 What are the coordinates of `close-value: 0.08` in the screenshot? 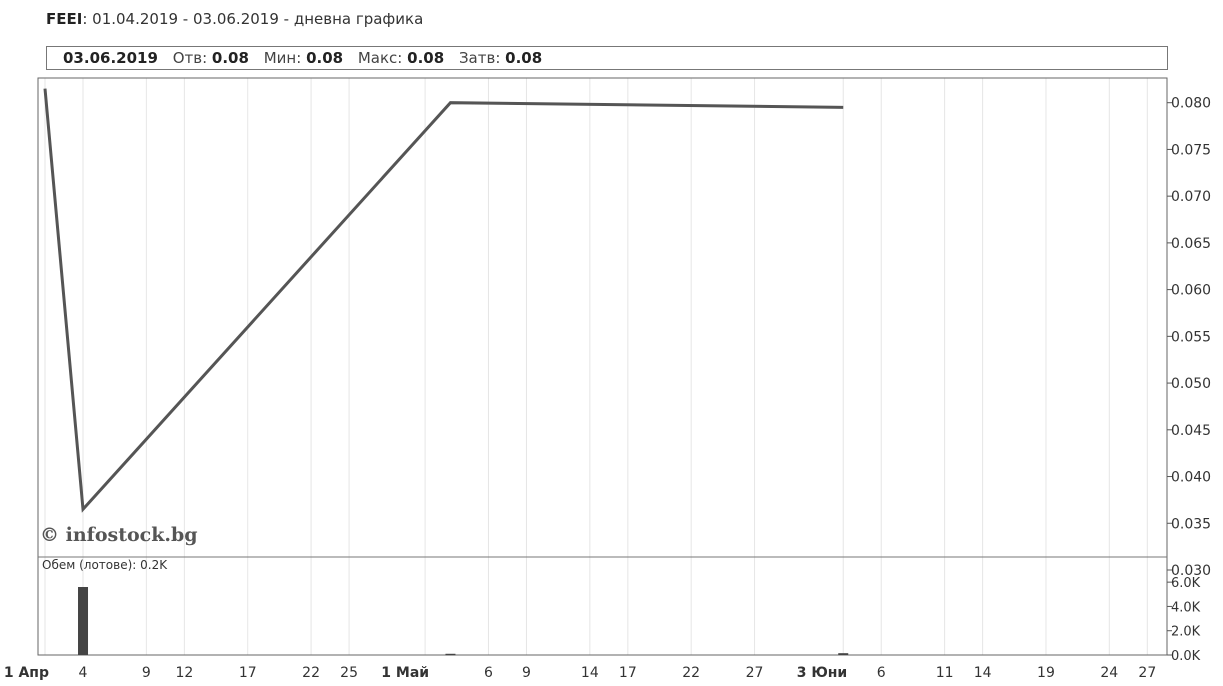 It's located at (524, 58).